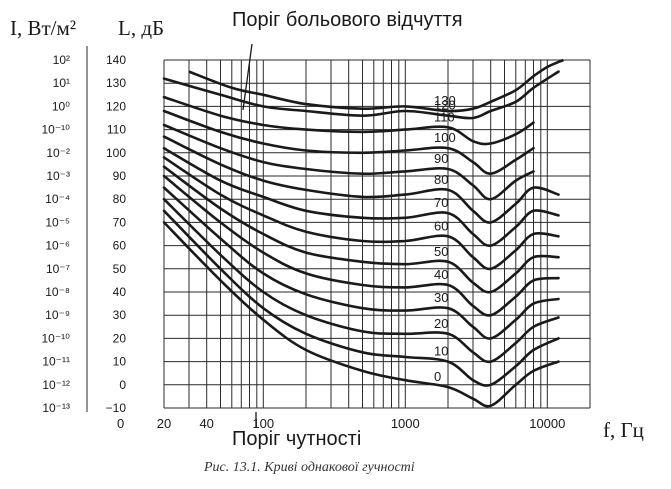 The image size is (671, 489). Describe the element at coordinates (141, 28) in the screenshot. I see `y-right-axis-title: L, дБ` at that location.